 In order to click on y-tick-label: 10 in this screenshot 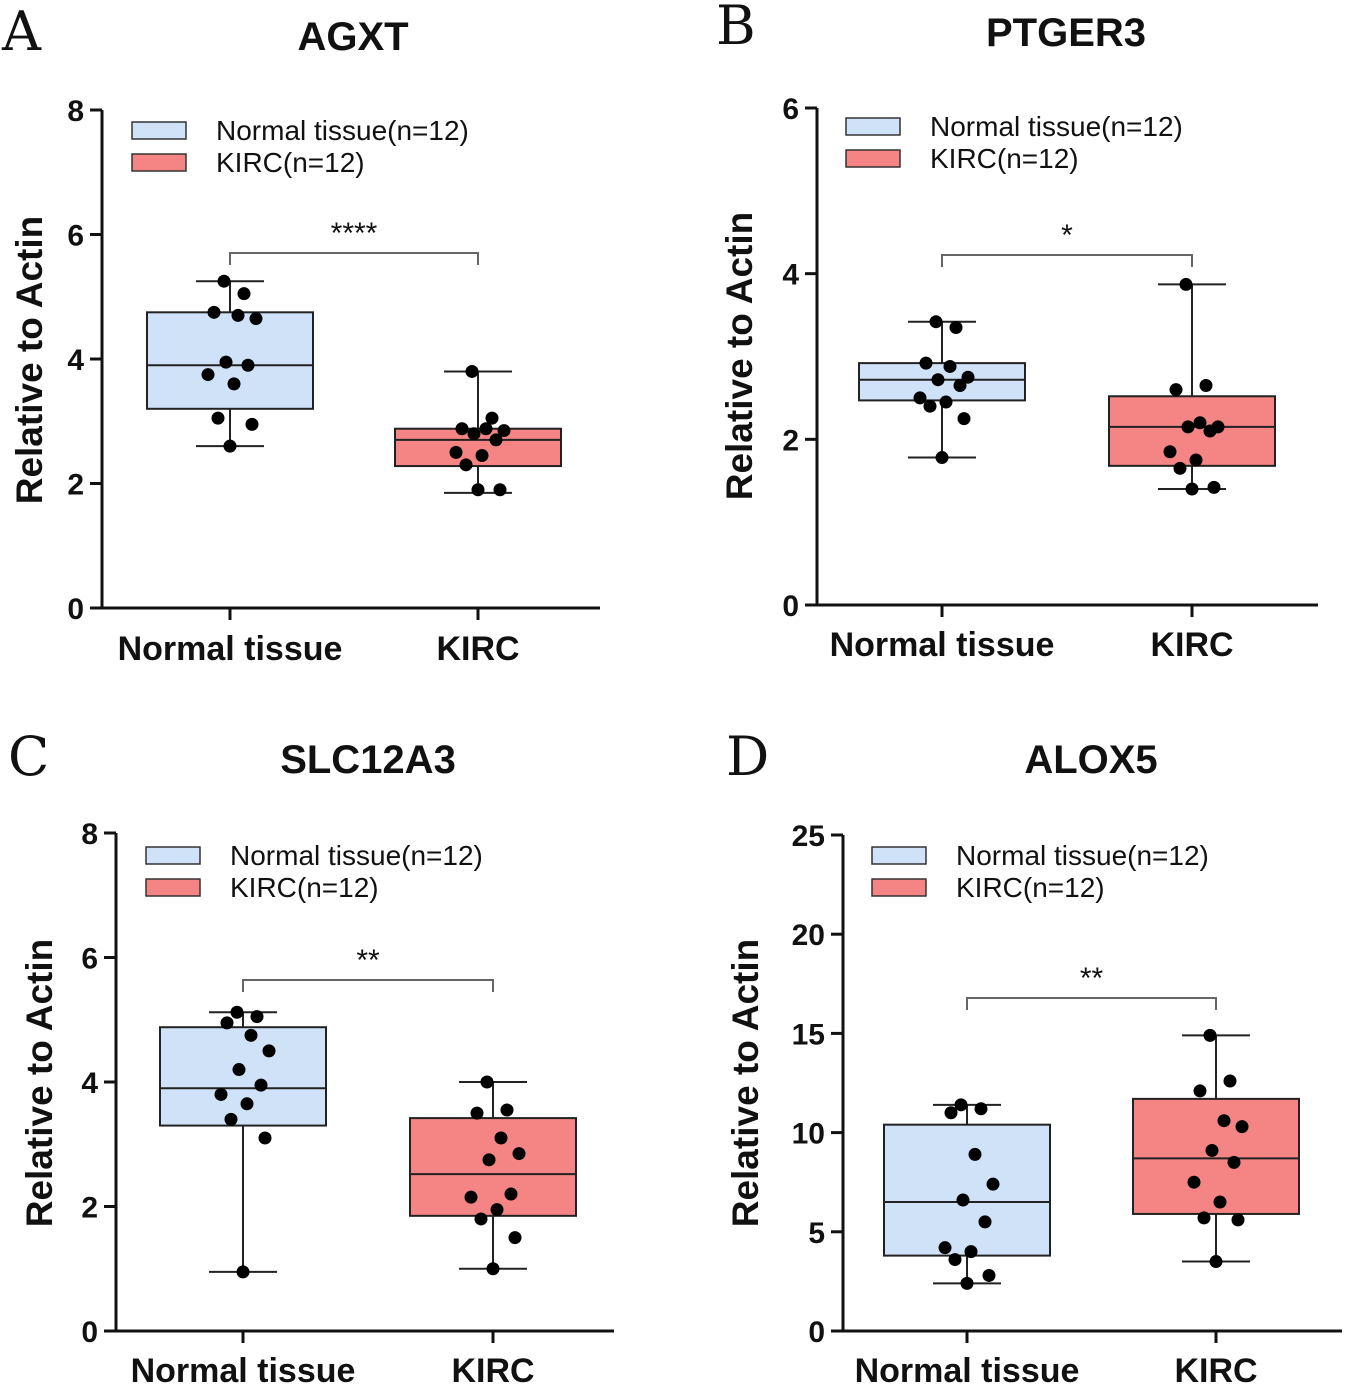, I will do `click(808, 1134)`.